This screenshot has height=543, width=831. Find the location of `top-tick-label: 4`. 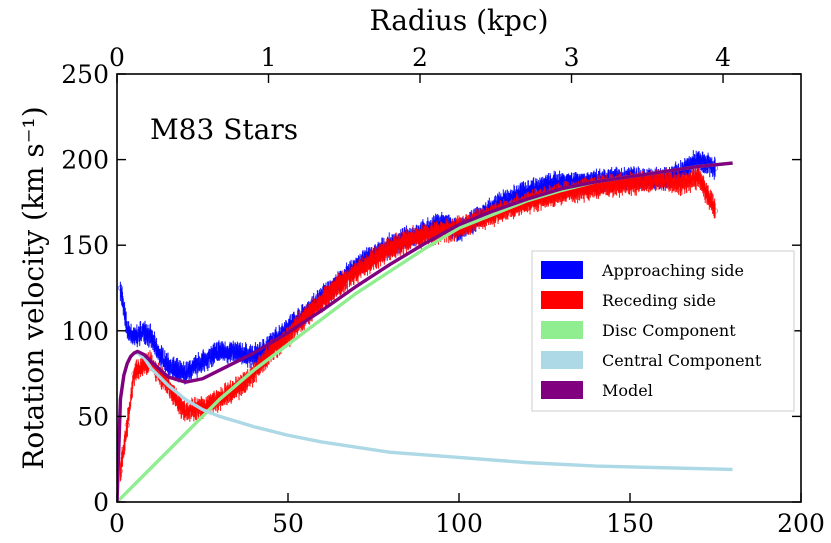

top-tick-label: 4 is located at coordinates (723, 57).